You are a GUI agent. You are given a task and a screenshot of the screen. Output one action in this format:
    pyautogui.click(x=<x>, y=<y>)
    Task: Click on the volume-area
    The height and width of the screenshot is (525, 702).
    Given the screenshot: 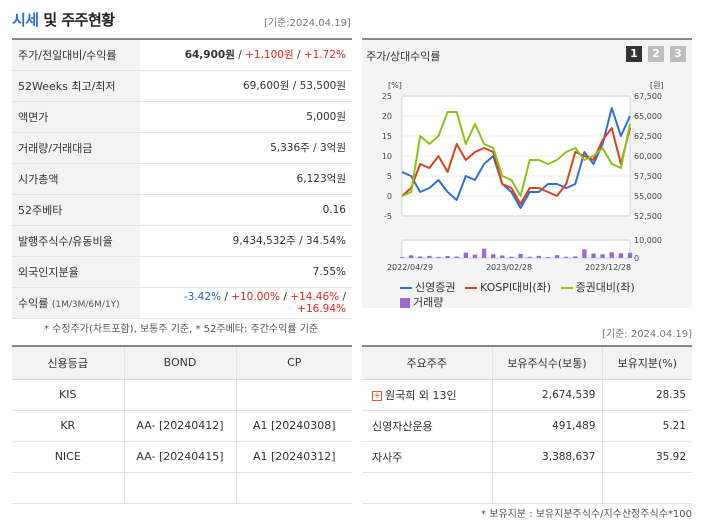 What is the action you would take?
    pyautogui.click(x=516, y=249)
    